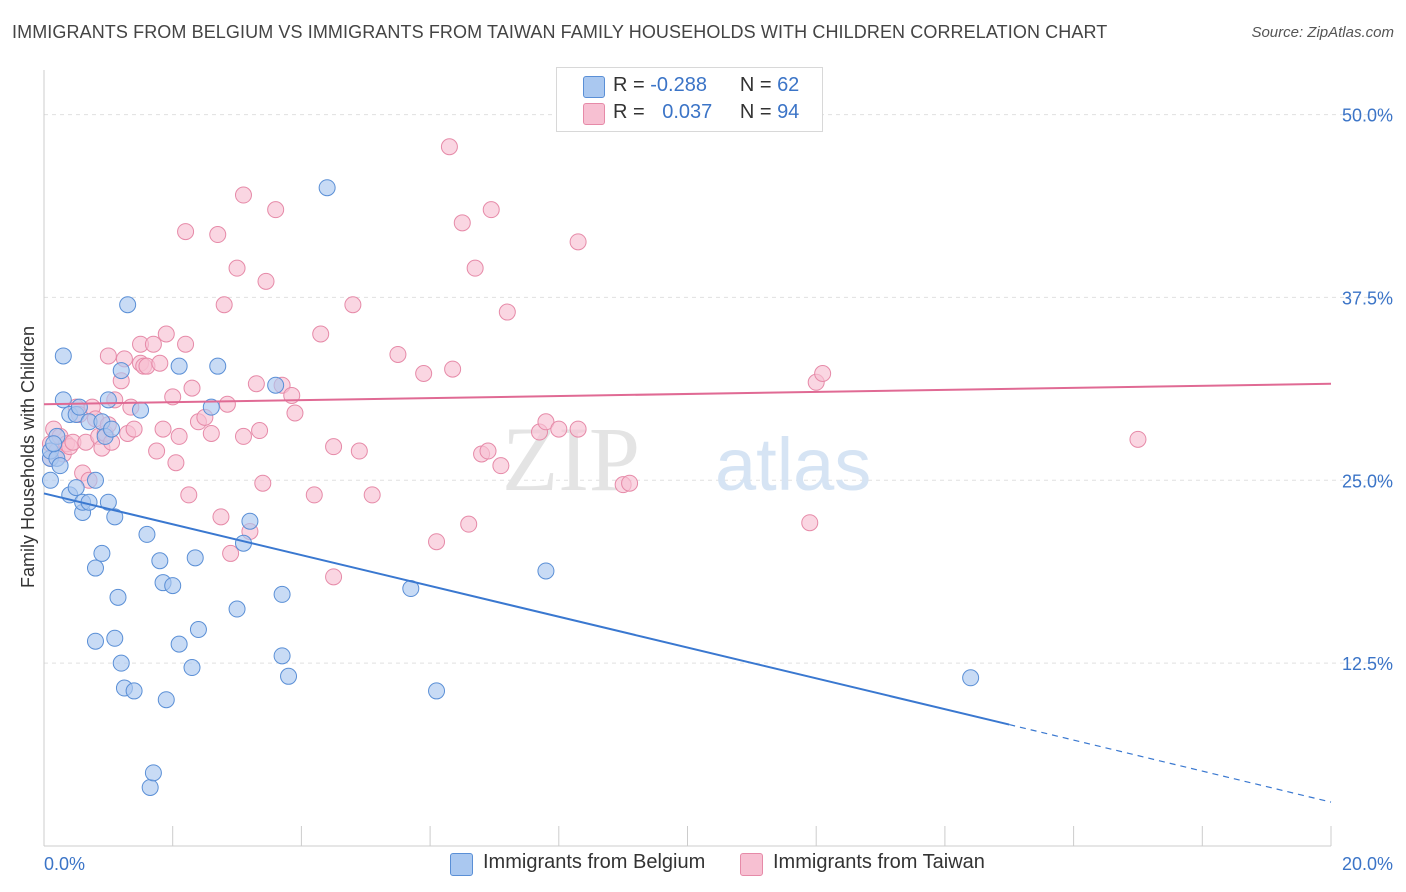 This screenshot has height=892, width=1406. What do you see at coordinates (28, 457) in the screenshot?
I see `y-axis-label: Family Households with Children` at bounding box center [28, 457].